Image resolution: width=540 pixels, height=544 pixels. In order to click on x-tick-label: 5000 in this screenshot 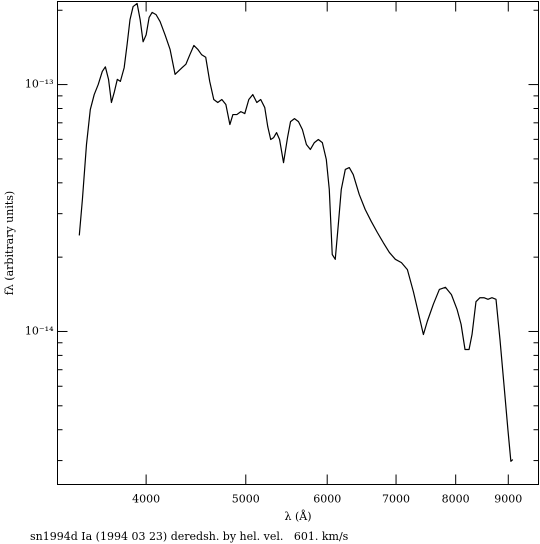, I will do `click(246, 499)`.